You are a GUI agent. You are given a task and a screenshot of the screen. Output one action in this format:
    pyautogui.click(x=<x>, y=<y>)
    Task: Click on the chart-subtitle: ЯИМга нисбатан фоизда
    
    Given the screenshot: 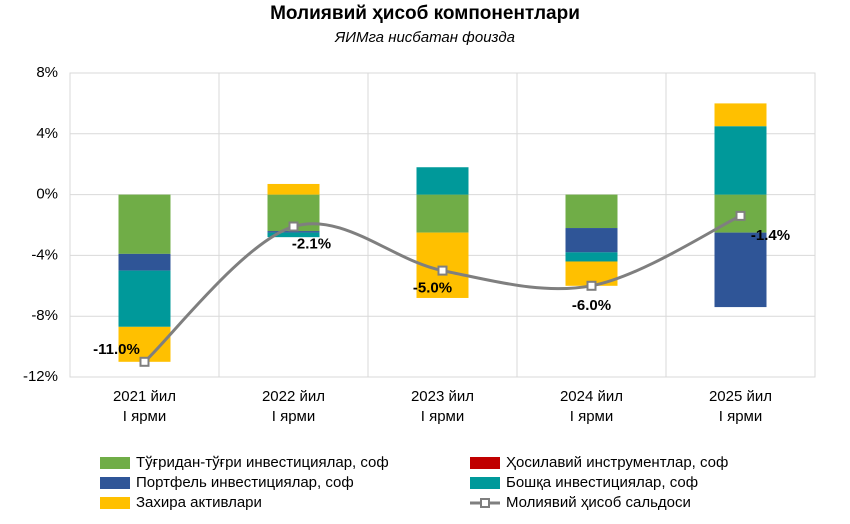 What is the action you would take?
    pyautogui.click(x=424, y=37)
    